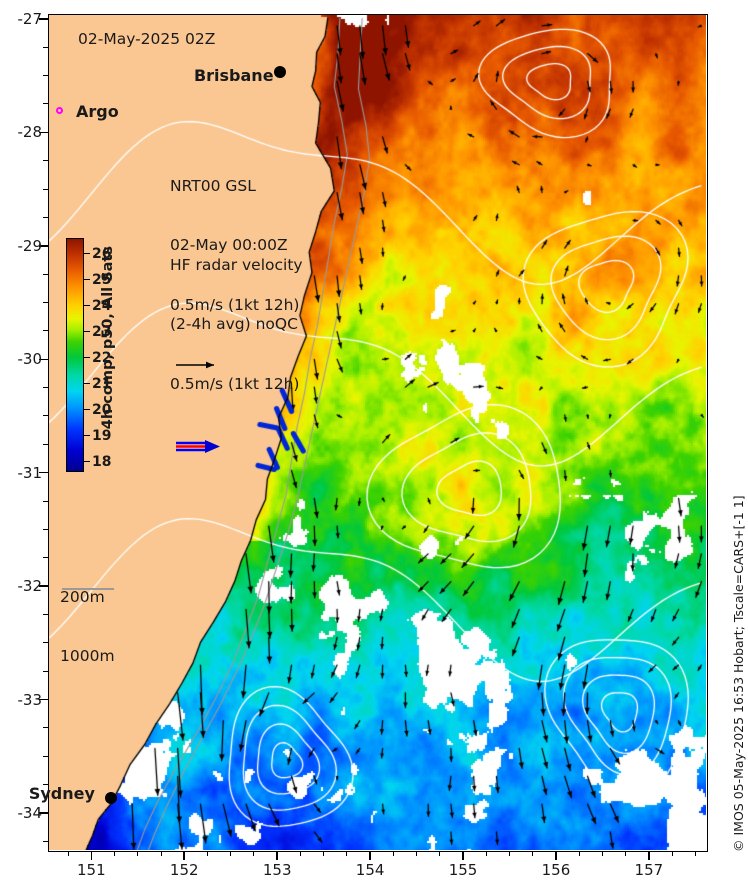 This screenshot has height=888, width=748. Describe the element at coordinates (30, 132) in the screenshot. I see `y-axis-tick-label: -28` at that location.